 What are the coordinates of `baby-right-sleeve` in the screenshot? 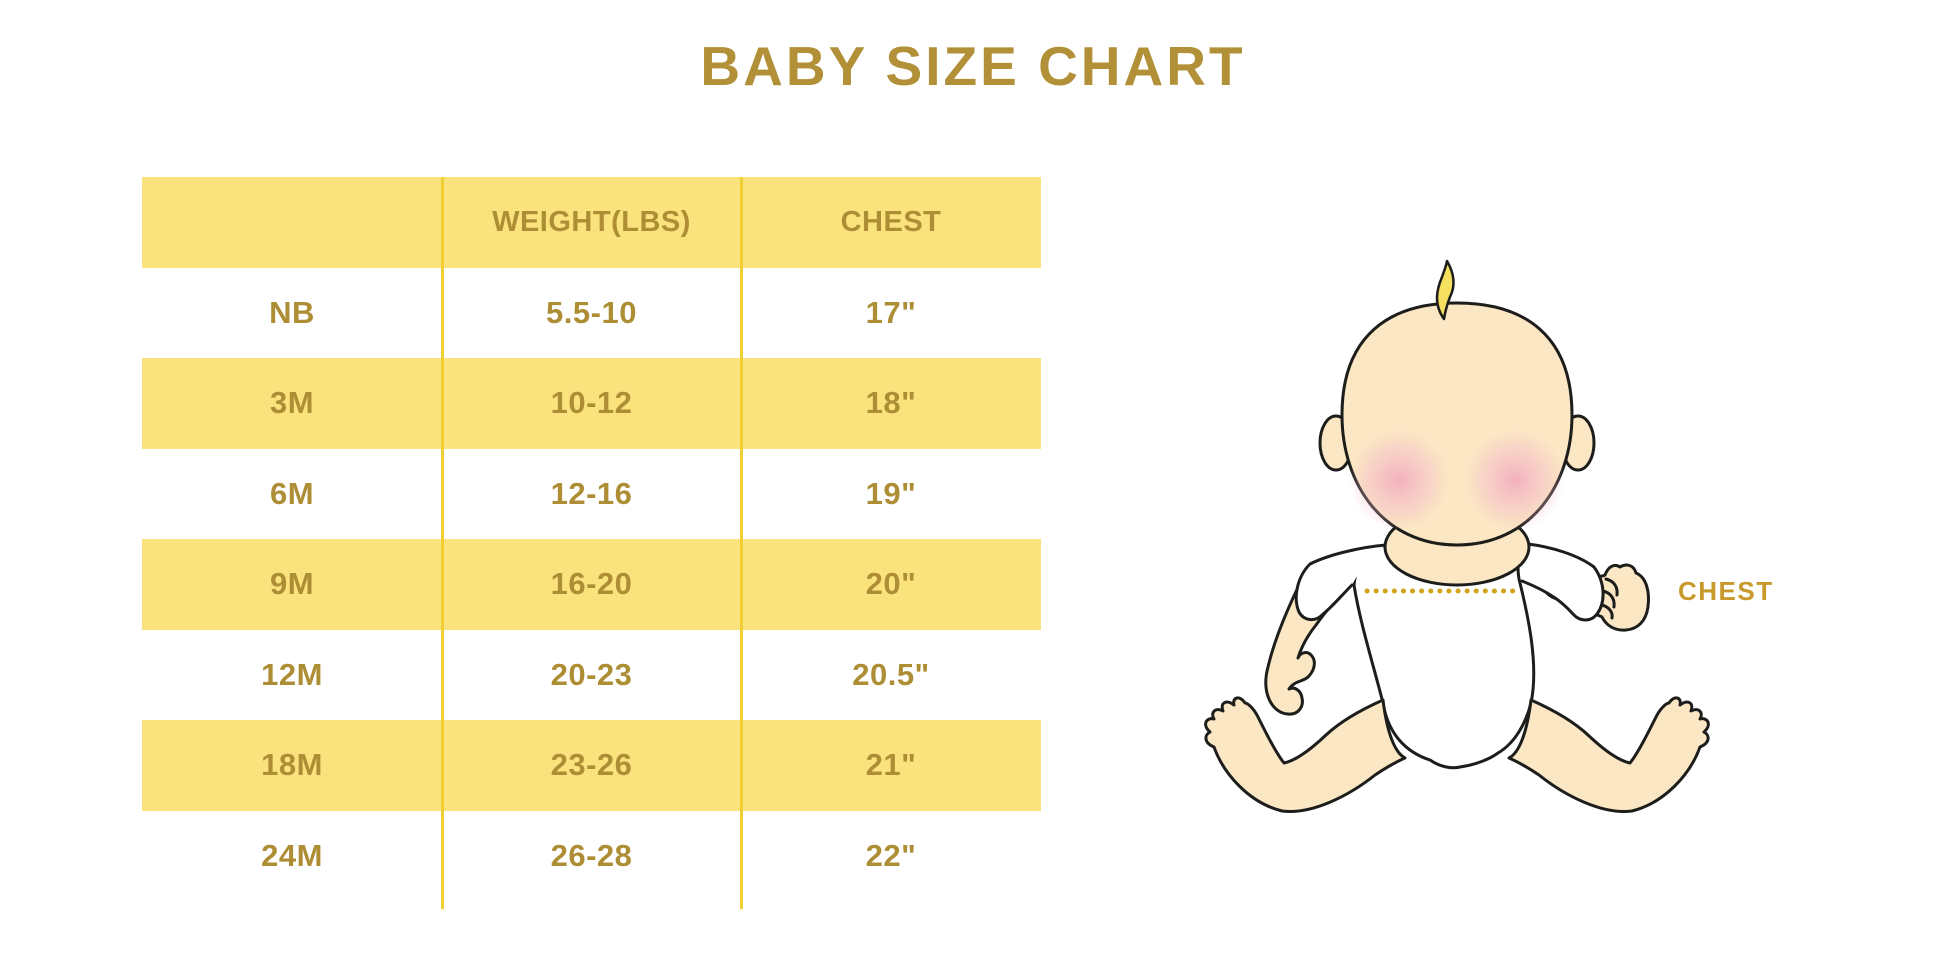 It's located at (1563, 582).